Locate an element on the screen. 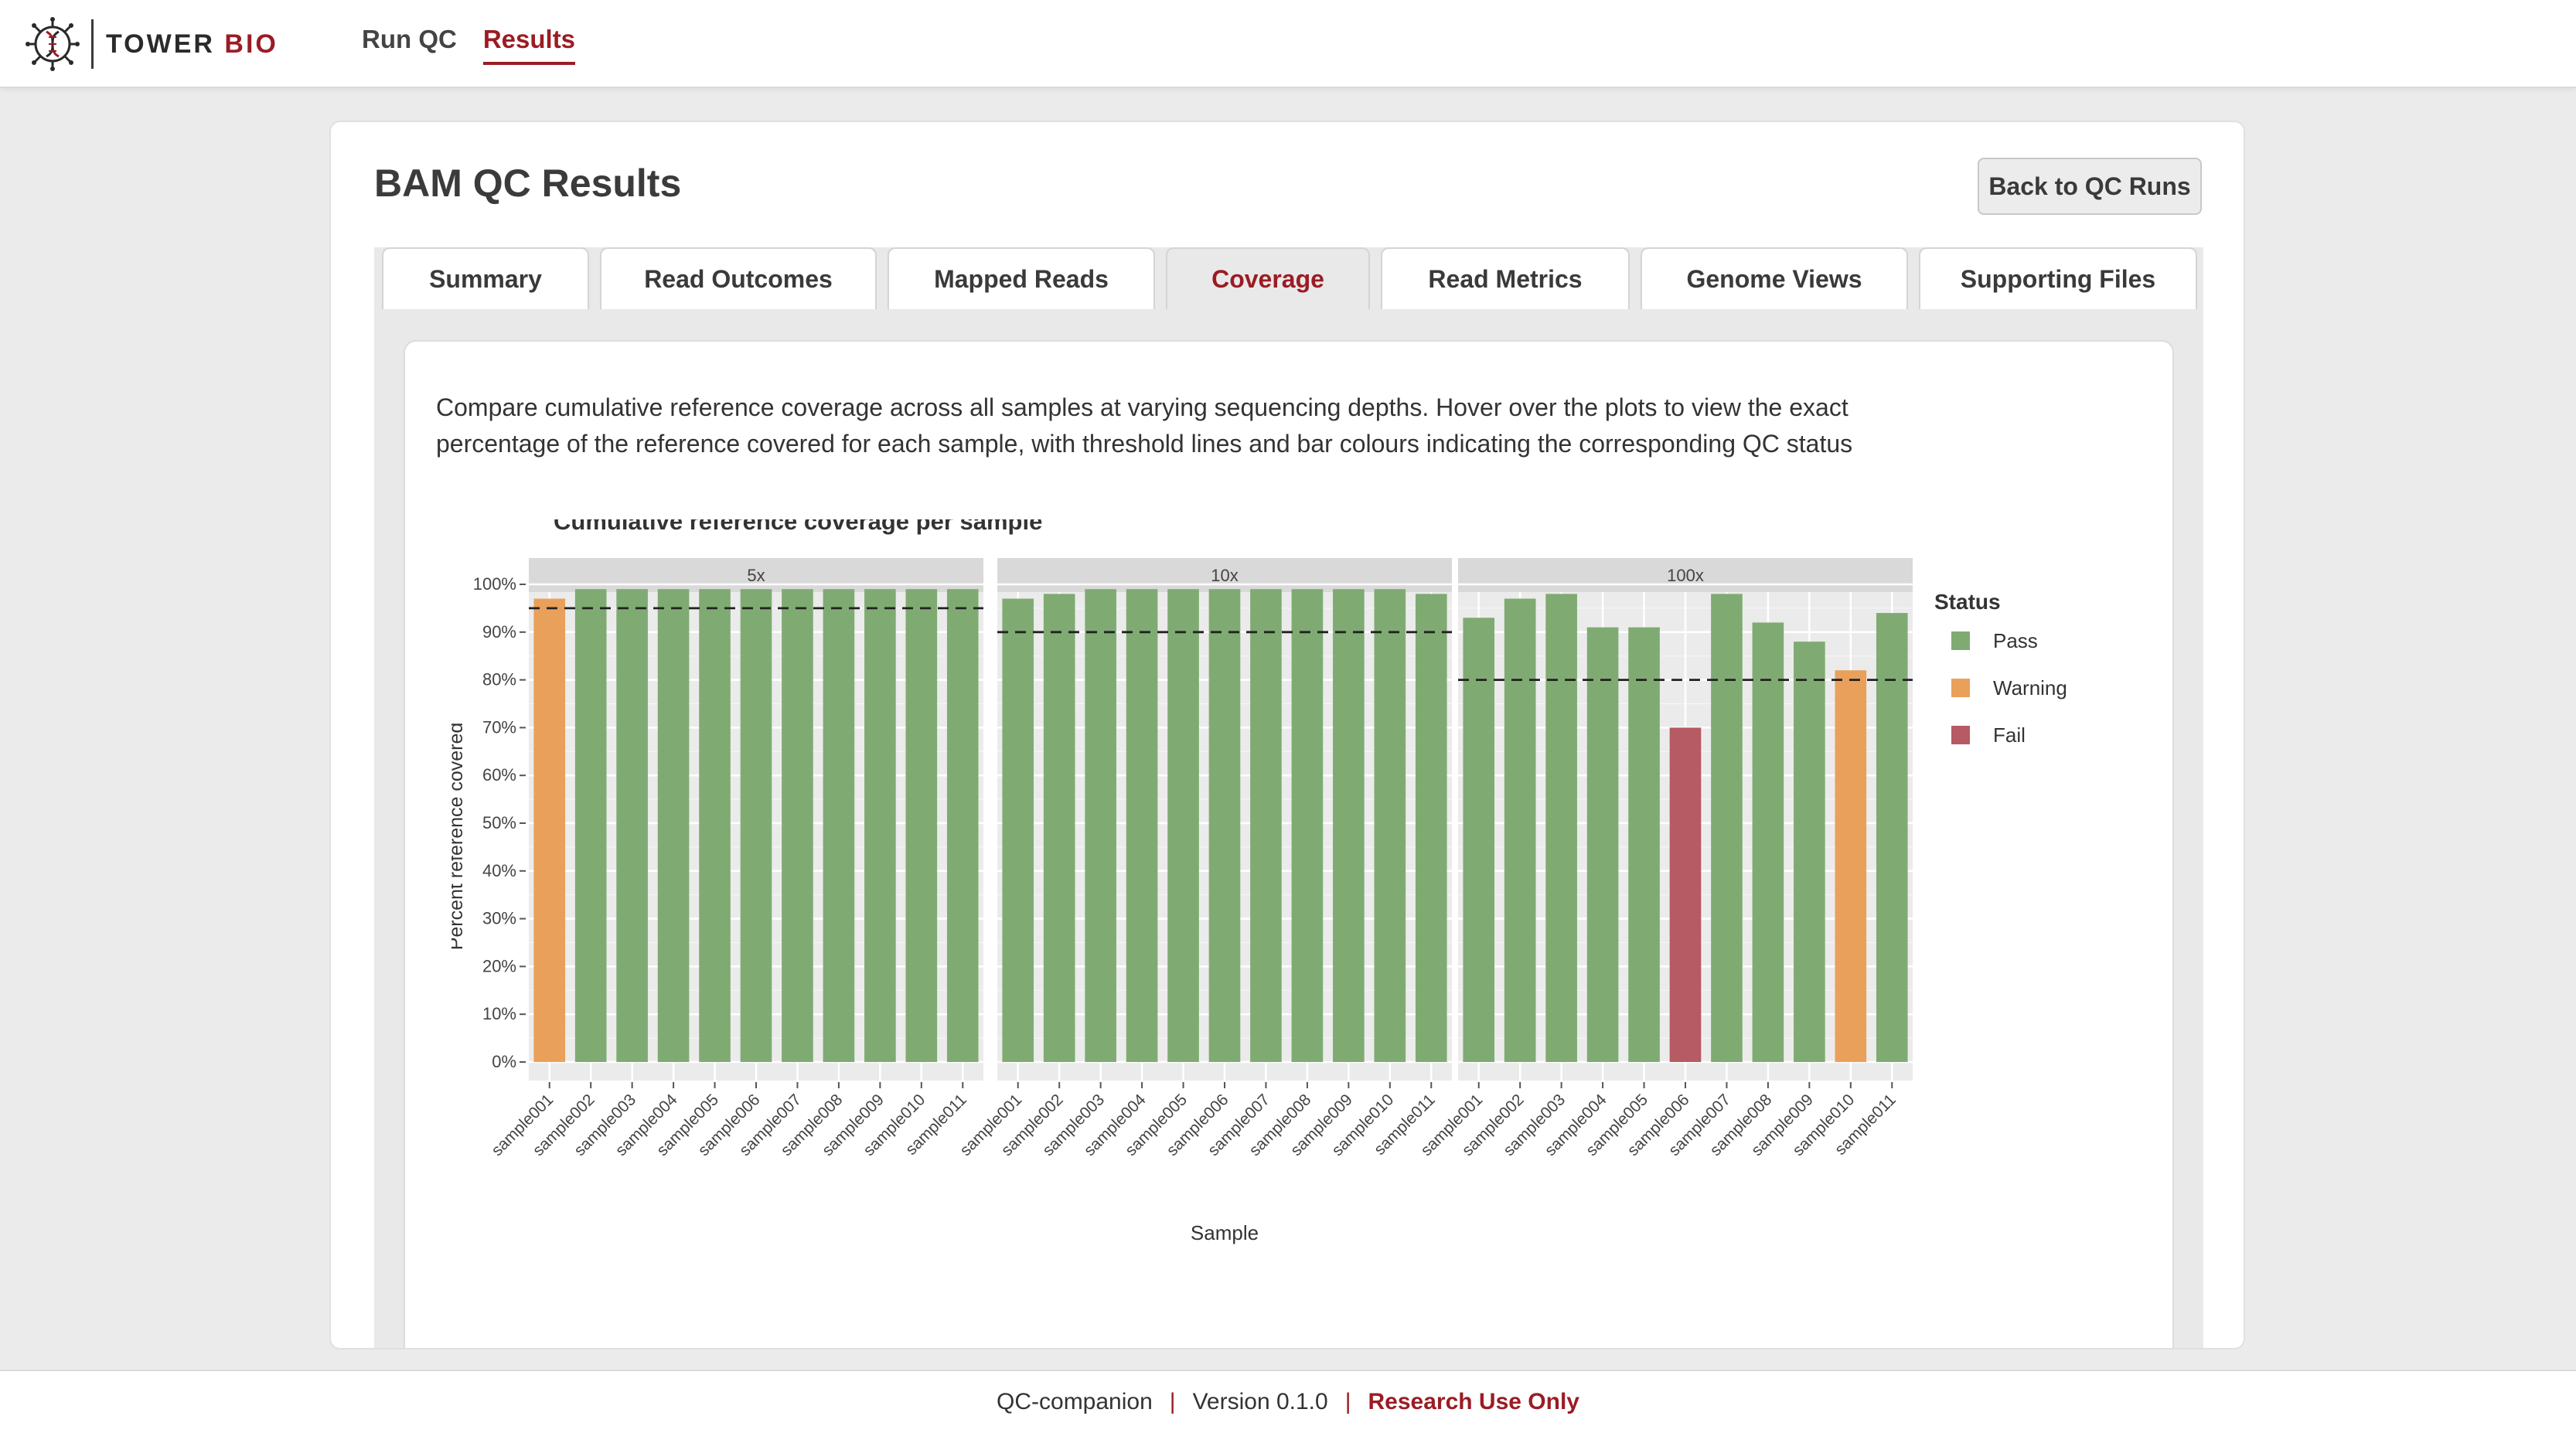 The image size is (2576, 1433). bar-5x-sample003 is located at coordinates (632, 825).